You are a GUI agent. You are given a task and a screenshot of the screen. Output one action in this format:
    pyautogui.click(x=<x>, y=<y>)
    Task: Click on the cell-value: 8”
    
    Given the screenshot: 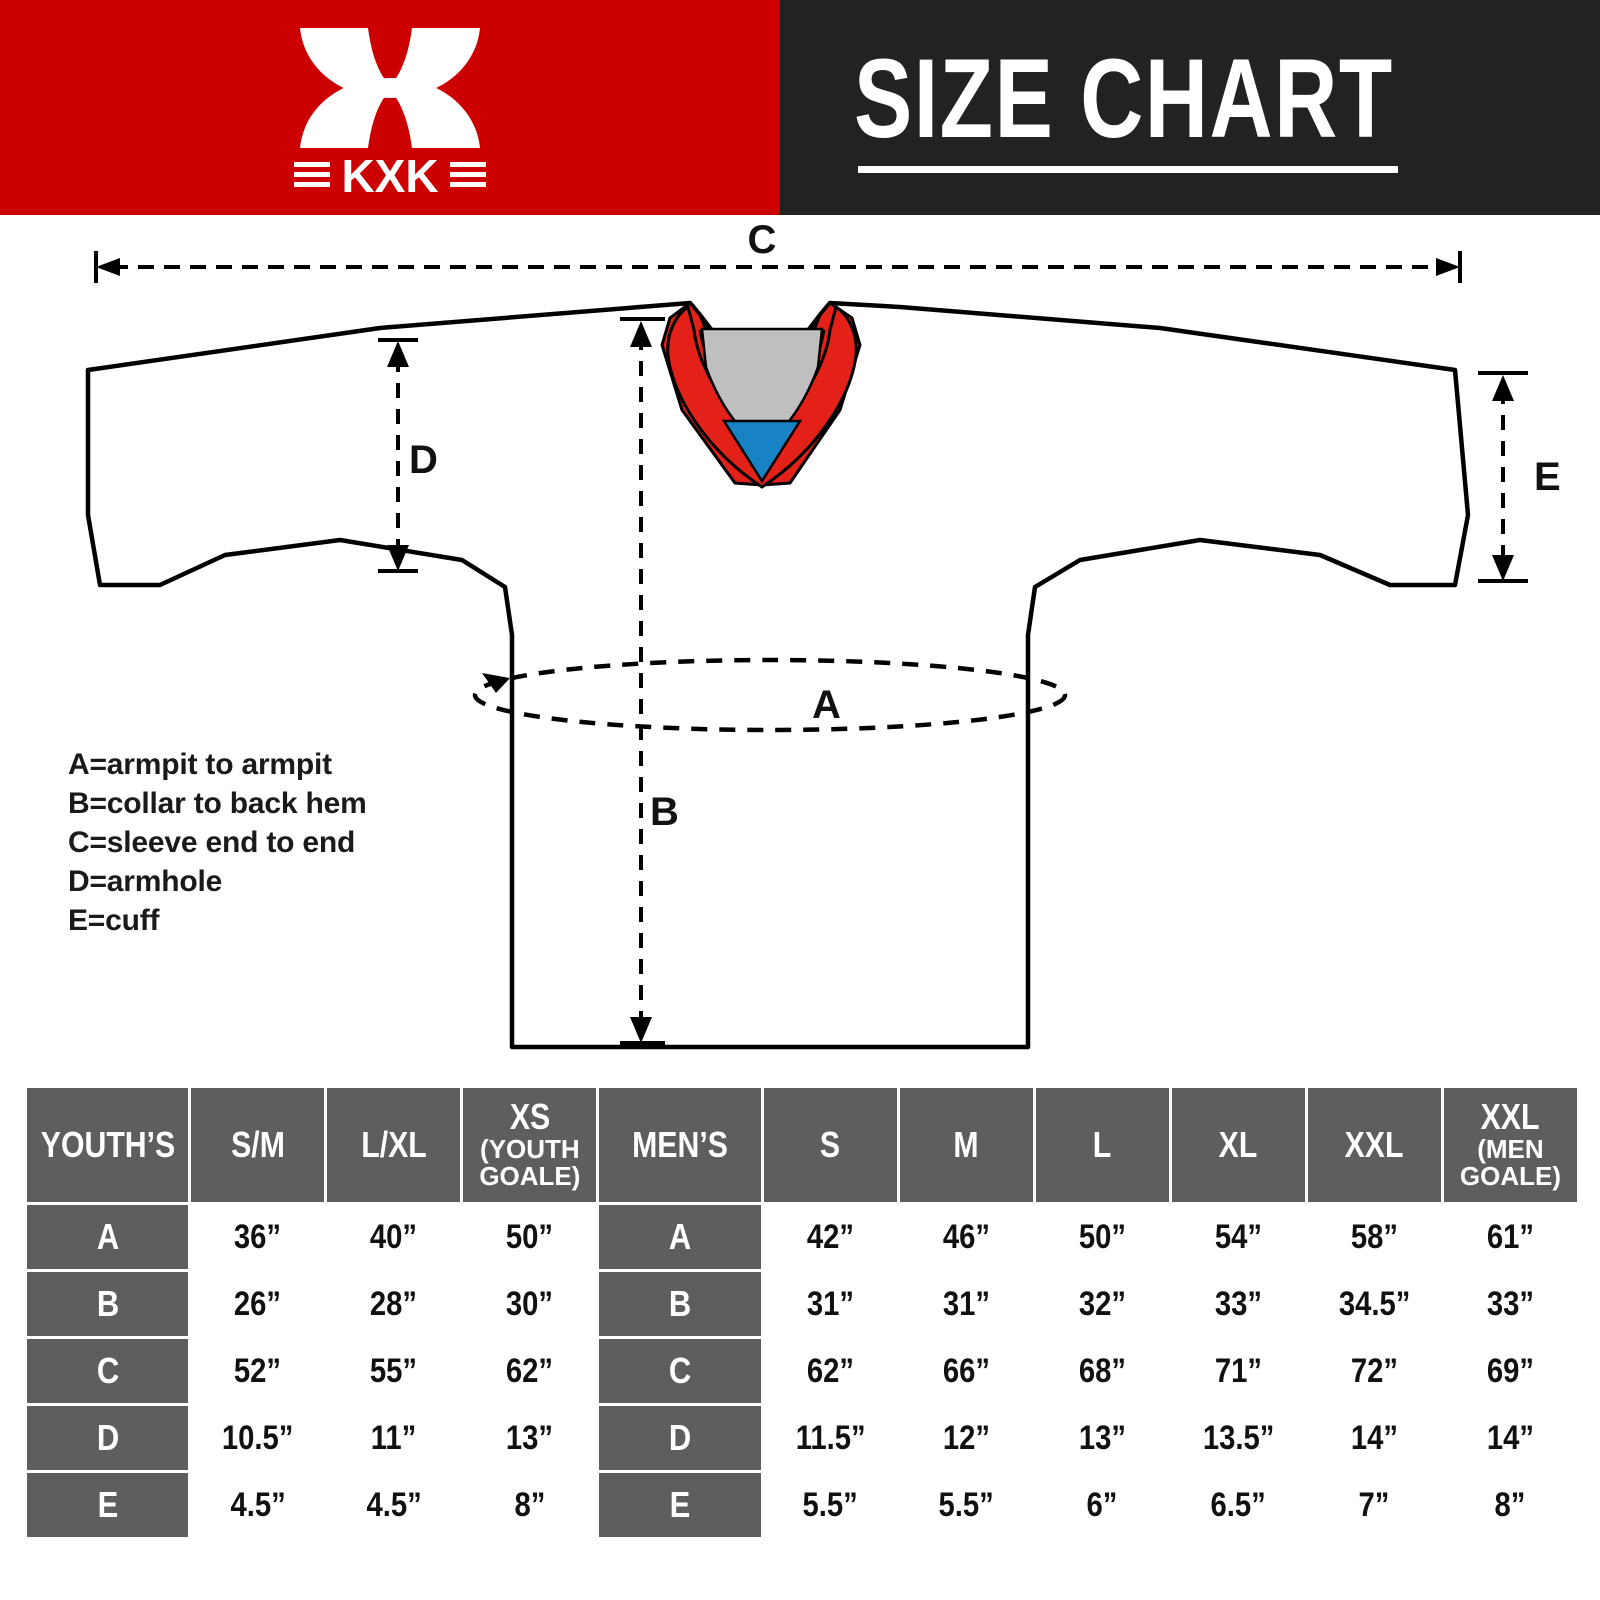 What is the action you would take?
    pyautogui.click(x=1510, y=1504)
    